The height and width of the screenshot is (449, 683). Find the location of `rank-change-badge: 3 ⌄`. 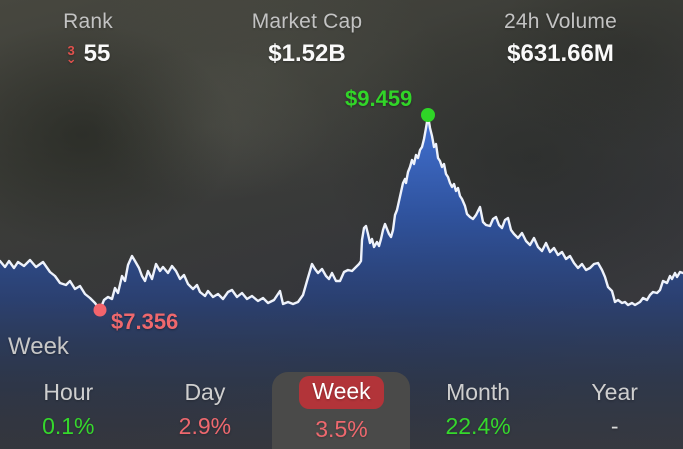

rank-change-badge: 3 ⌄ is located at coordinates (71, 54).